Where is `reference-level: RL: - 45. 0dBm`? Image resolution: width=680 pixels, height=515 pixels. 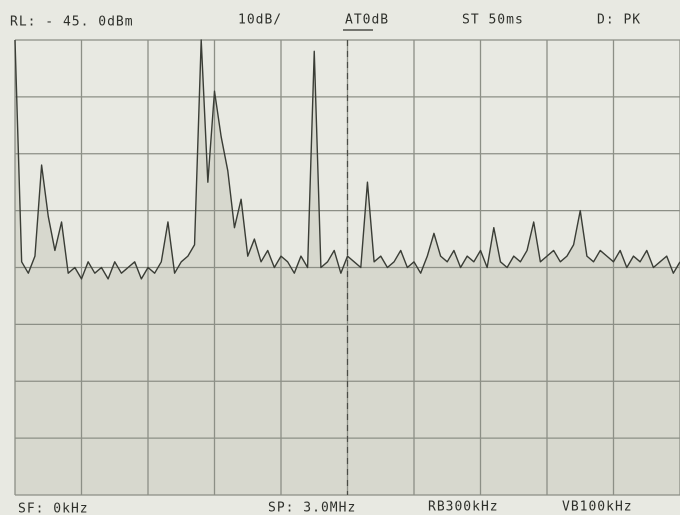 reference-level: RL: - 45. 0dBm is located at coordinates (72, 22).